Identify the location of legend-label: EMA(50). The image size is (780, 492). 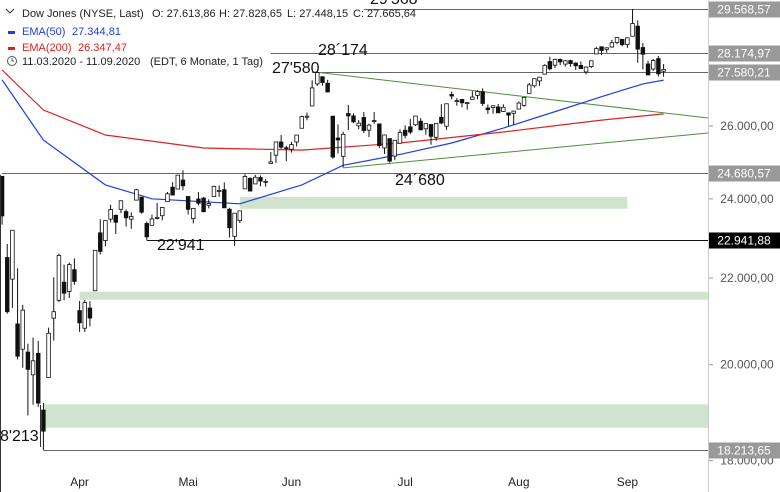
(43, 32).